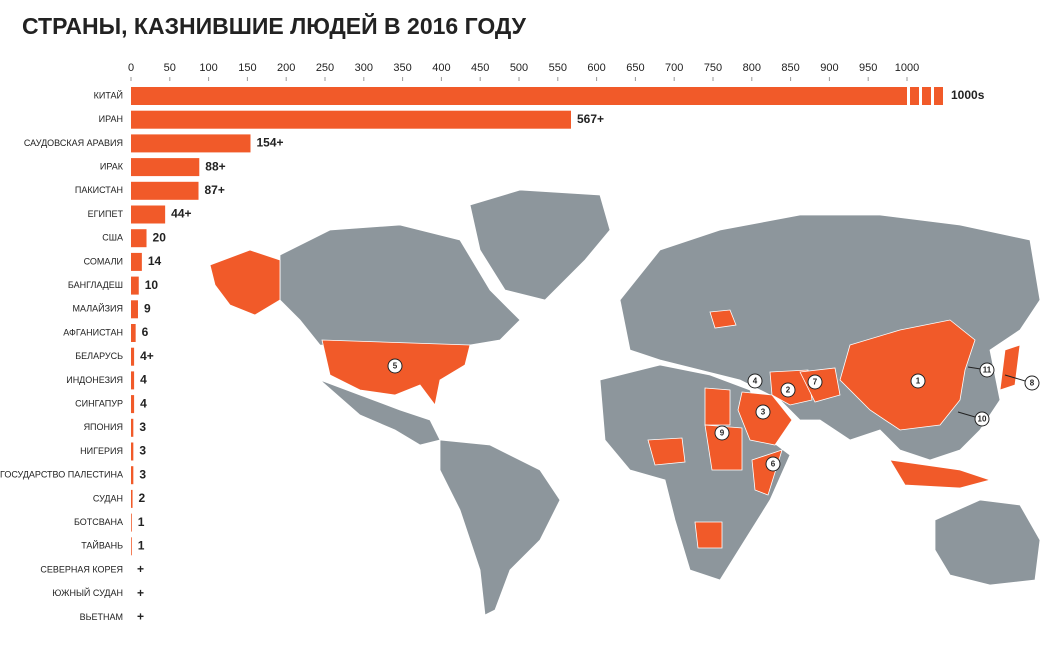 The image size is (1044, 645). Describe the element at coordinates (94, 380) in the screenshot. I see `category-label: ИНДОНЕЗИЯ` at that location.